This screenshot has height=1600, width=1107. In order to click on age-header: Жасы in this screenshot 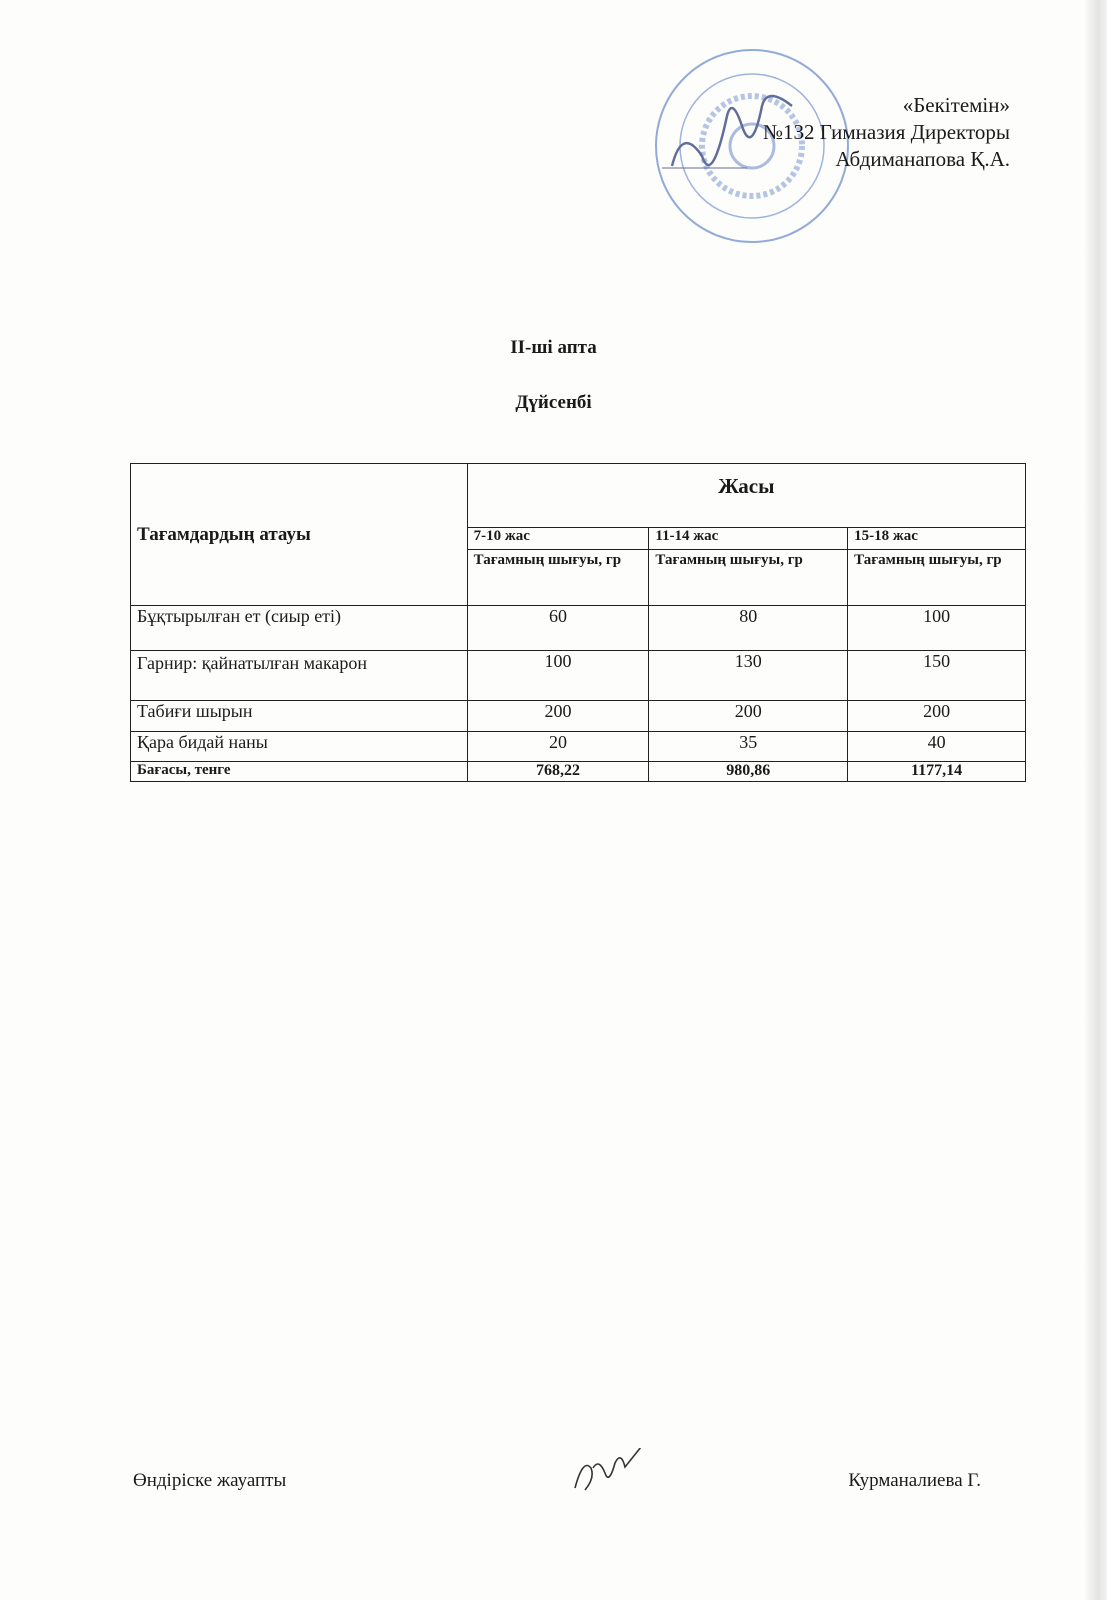, I will do `click(746, 495)`.